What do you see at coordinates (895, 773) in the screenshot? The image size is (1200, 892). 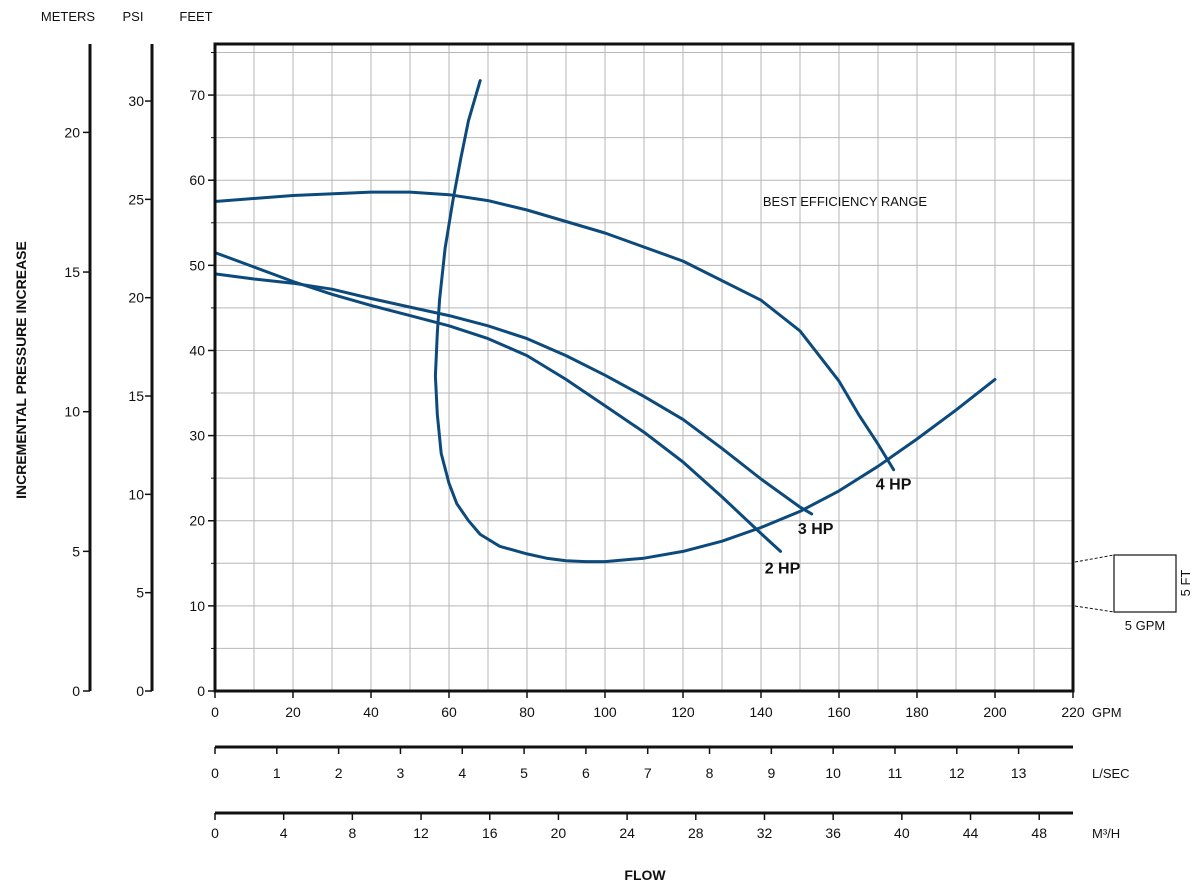 I see `lsec-tick-label: 11` at bounding box center [895, 773].